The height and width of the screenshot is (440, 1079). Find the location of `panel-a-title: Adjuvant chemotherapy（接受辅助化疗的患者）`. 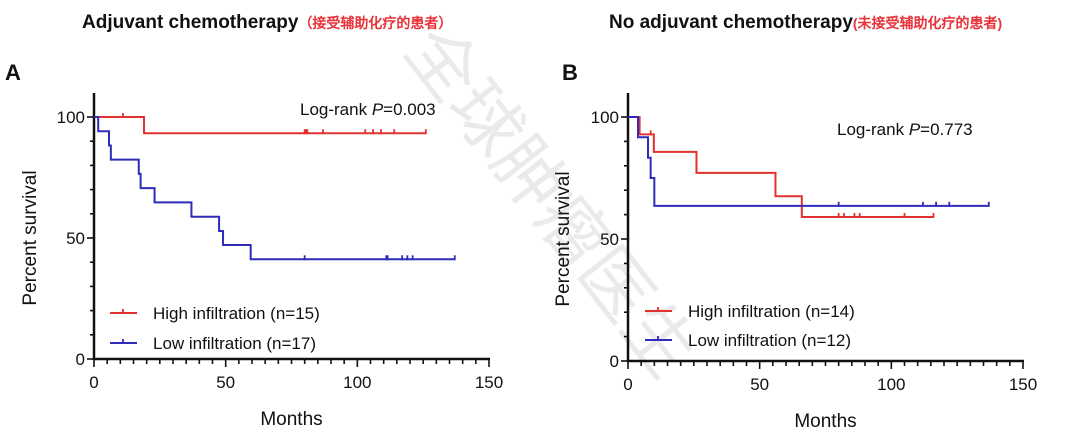

panel-a-title: Adjuvant chemotherapy（接受辅助化疗的患者） is located at coordinates (267, 23).